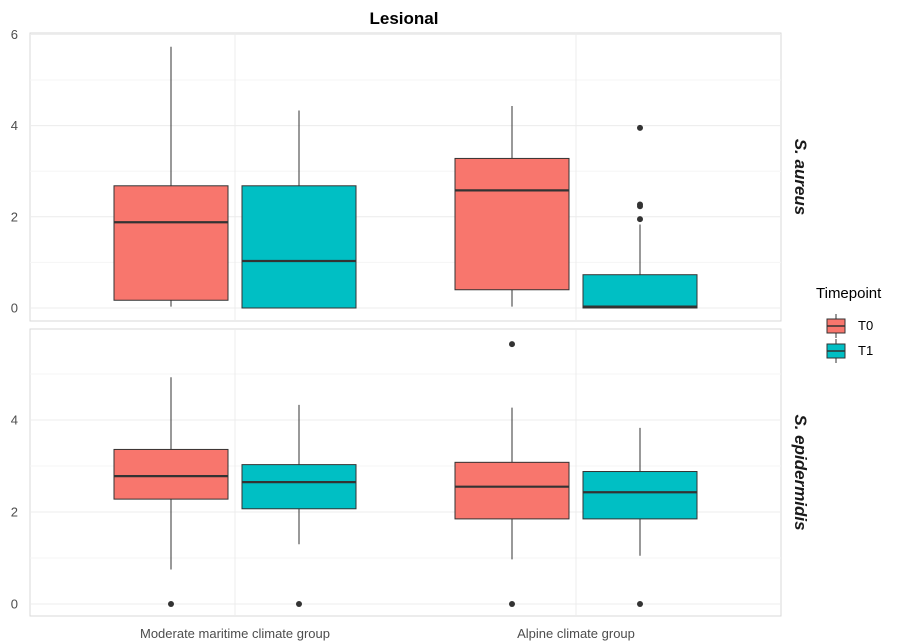 Image resolution: width=898 pixels, height=644 pixels. What do you see at coordinates (849, 293) in the screenshot?
I see `legend-title: Timepoint` at bounding box center [849, 293].